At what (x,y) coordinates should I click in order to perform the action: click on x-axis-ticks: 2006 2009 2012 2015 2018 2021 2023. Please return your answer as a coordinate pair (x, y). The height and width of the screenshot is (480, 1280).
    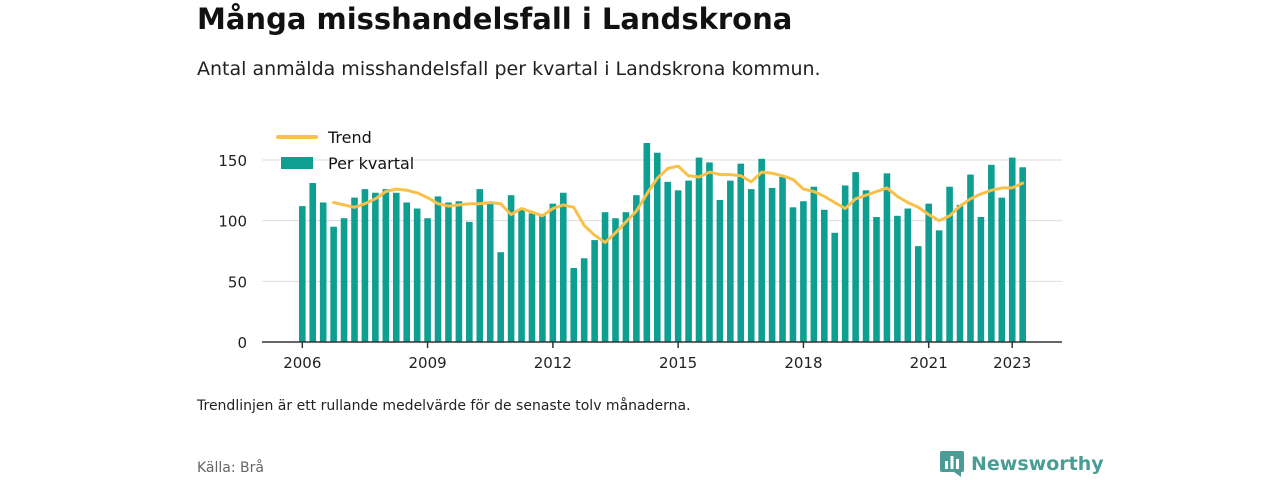
    Looking at the image, I should click on (657, 357).